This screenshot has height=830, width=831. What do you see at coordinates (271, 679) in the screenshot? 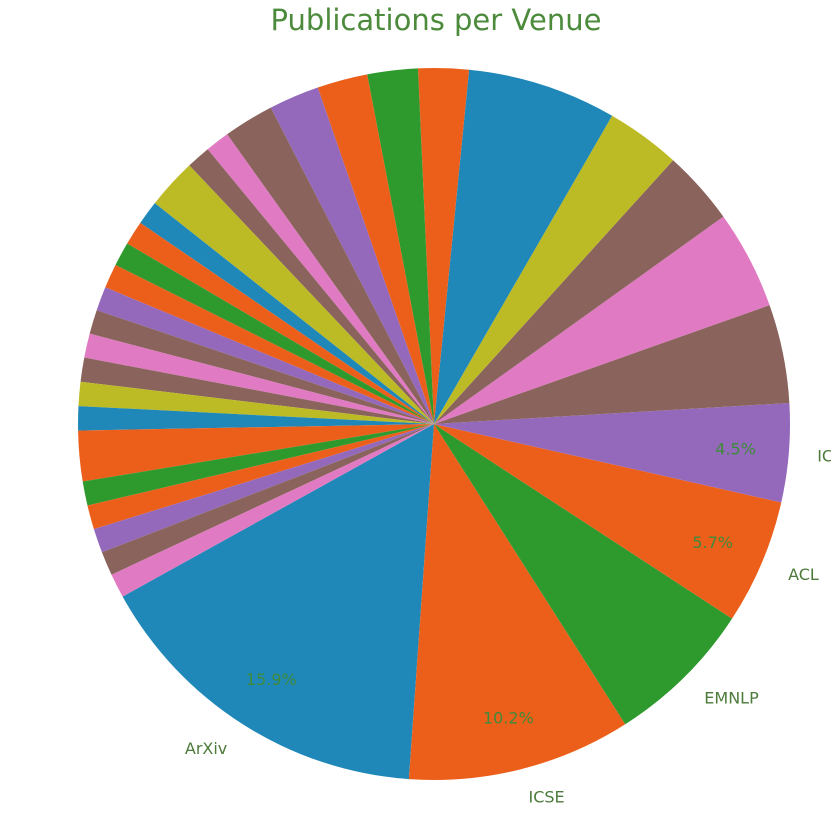
I see `slice-percent-label: 15.9%` at bounding box center [271, 679].